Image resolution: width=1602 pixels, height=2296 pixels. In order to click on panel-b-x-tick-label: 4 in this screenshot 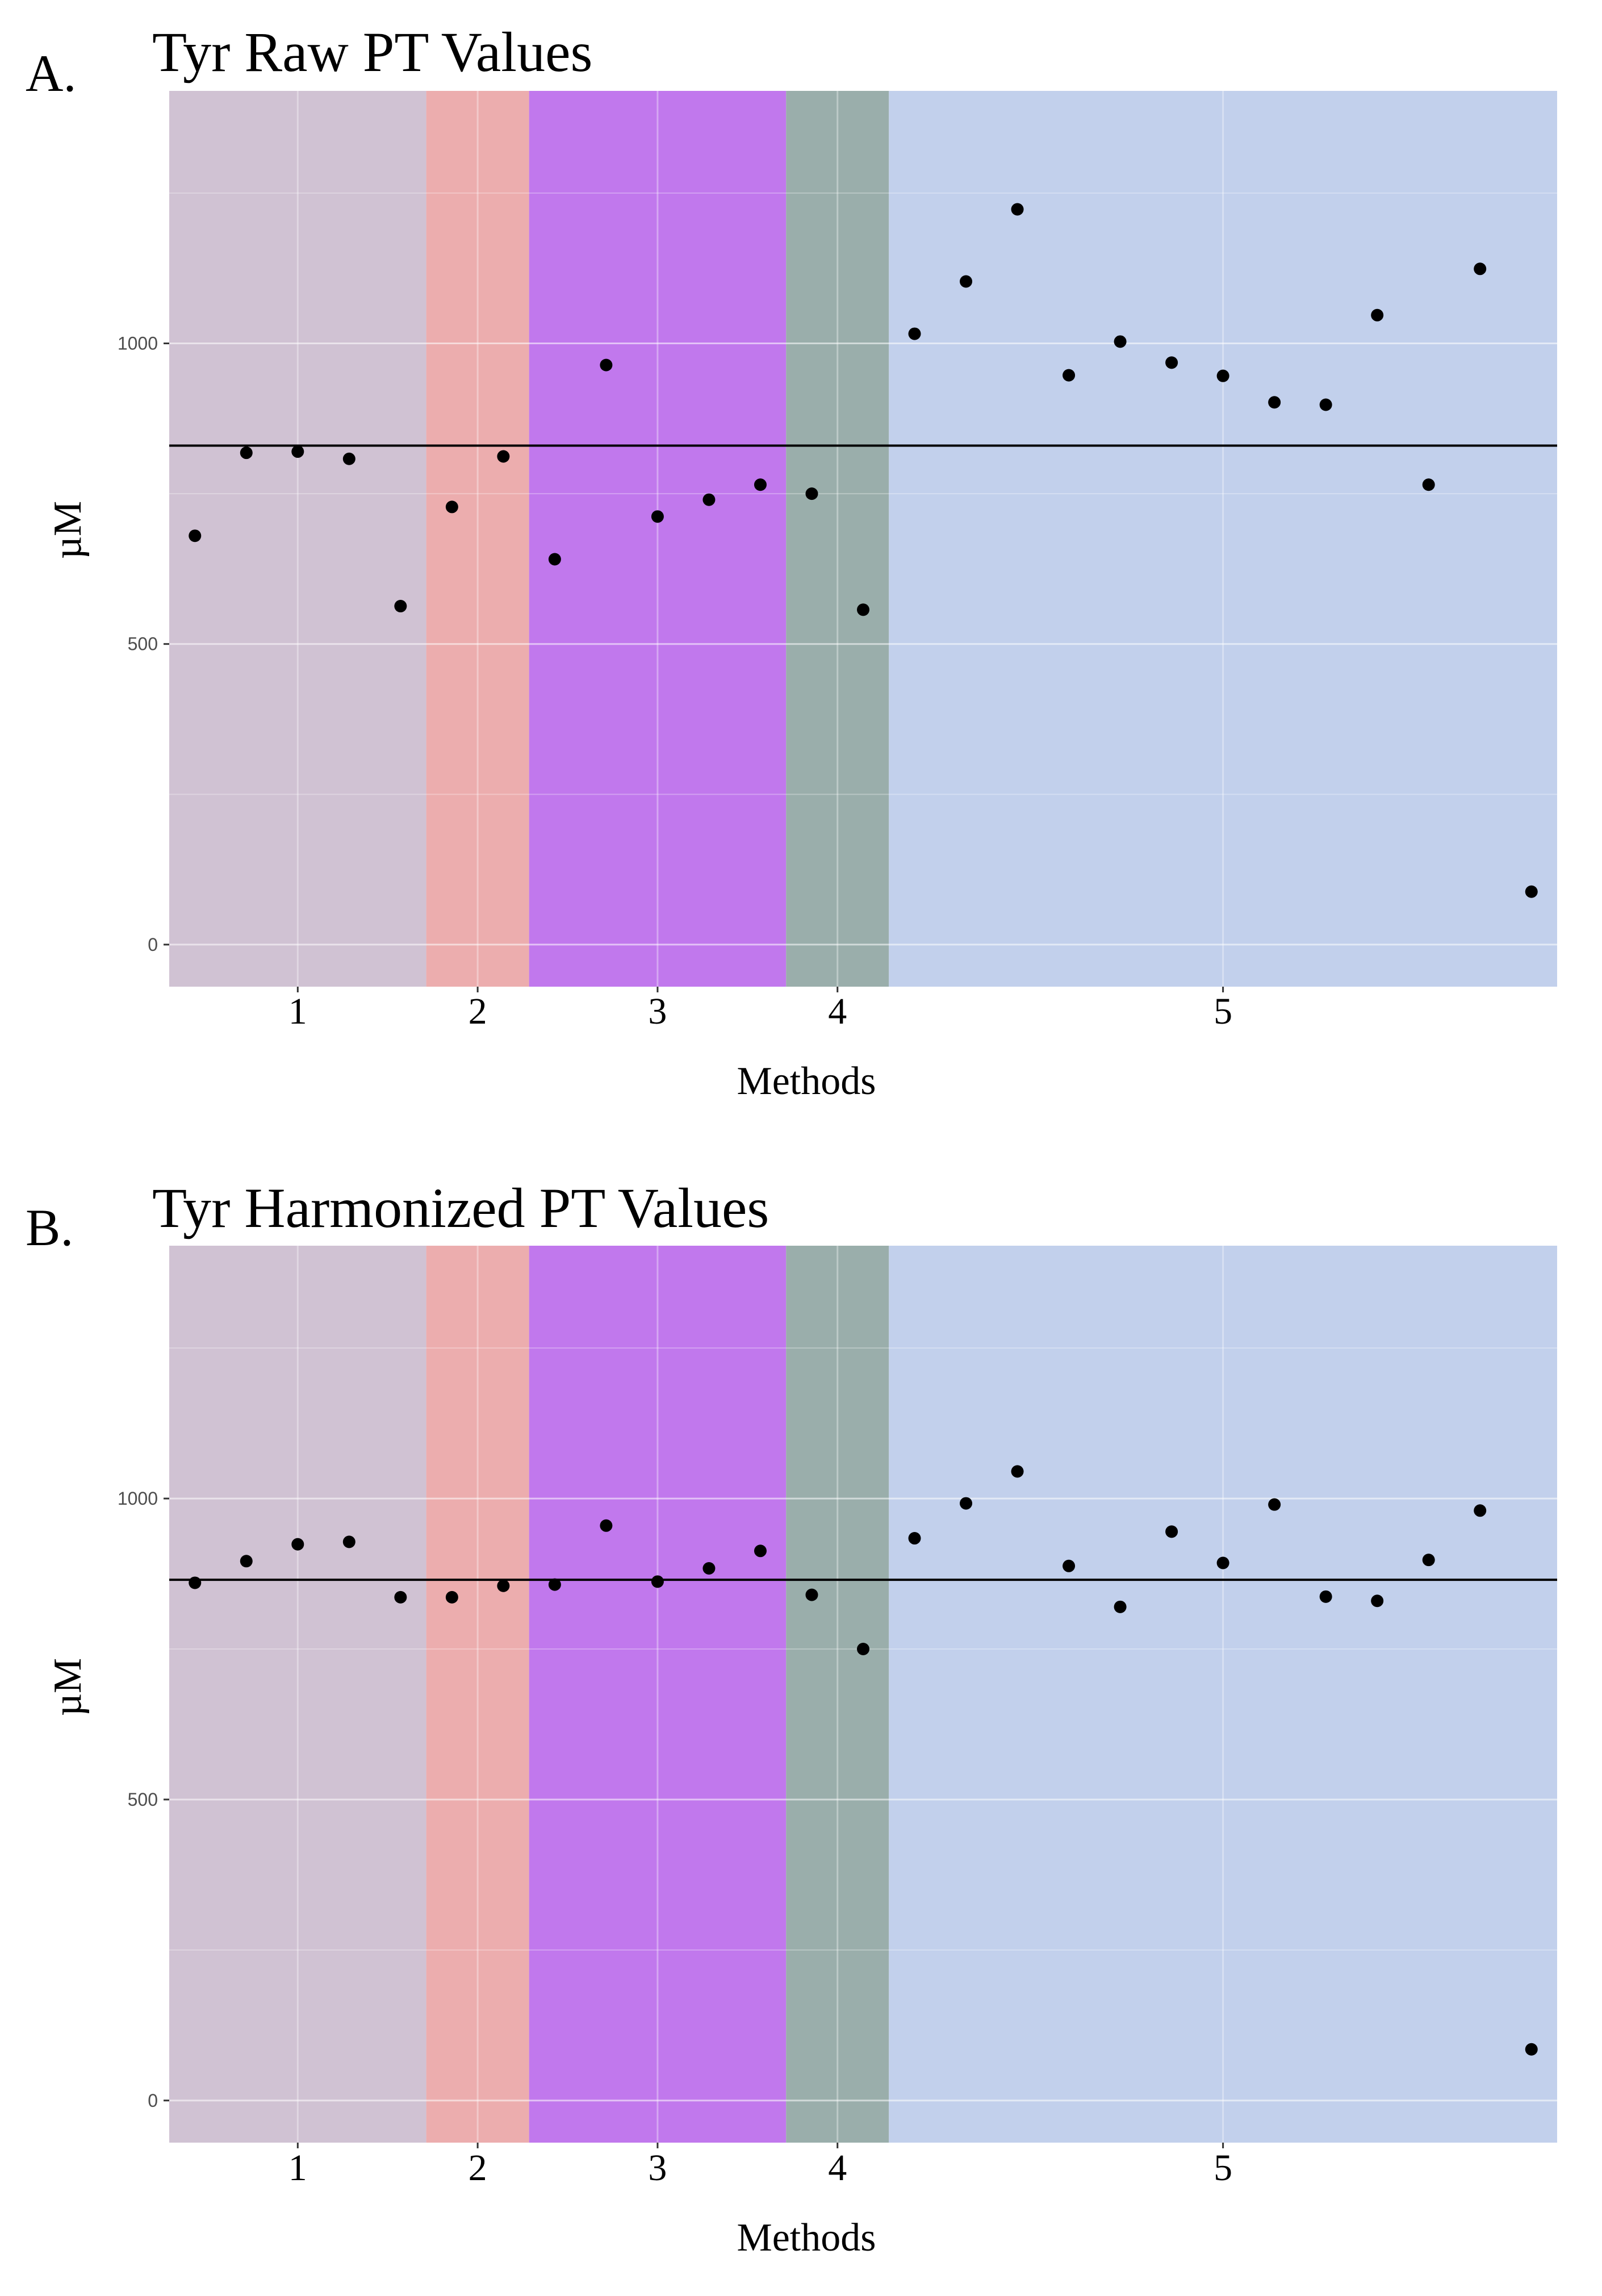, I will do `click(837, 2168)`.